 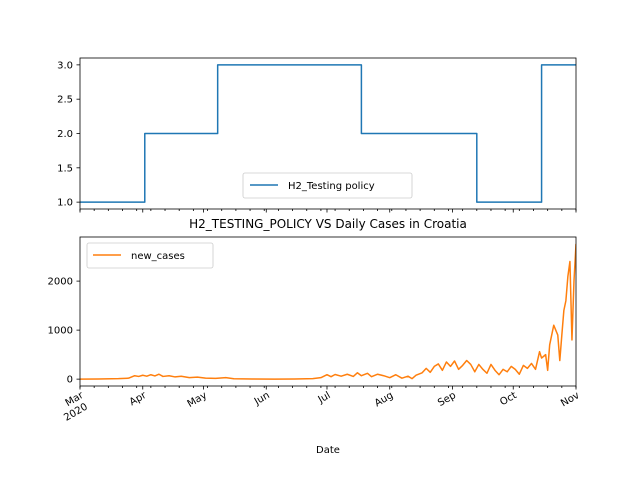 I want to click on bottom-y-tick-label: 0, so click(x=70, y=380).